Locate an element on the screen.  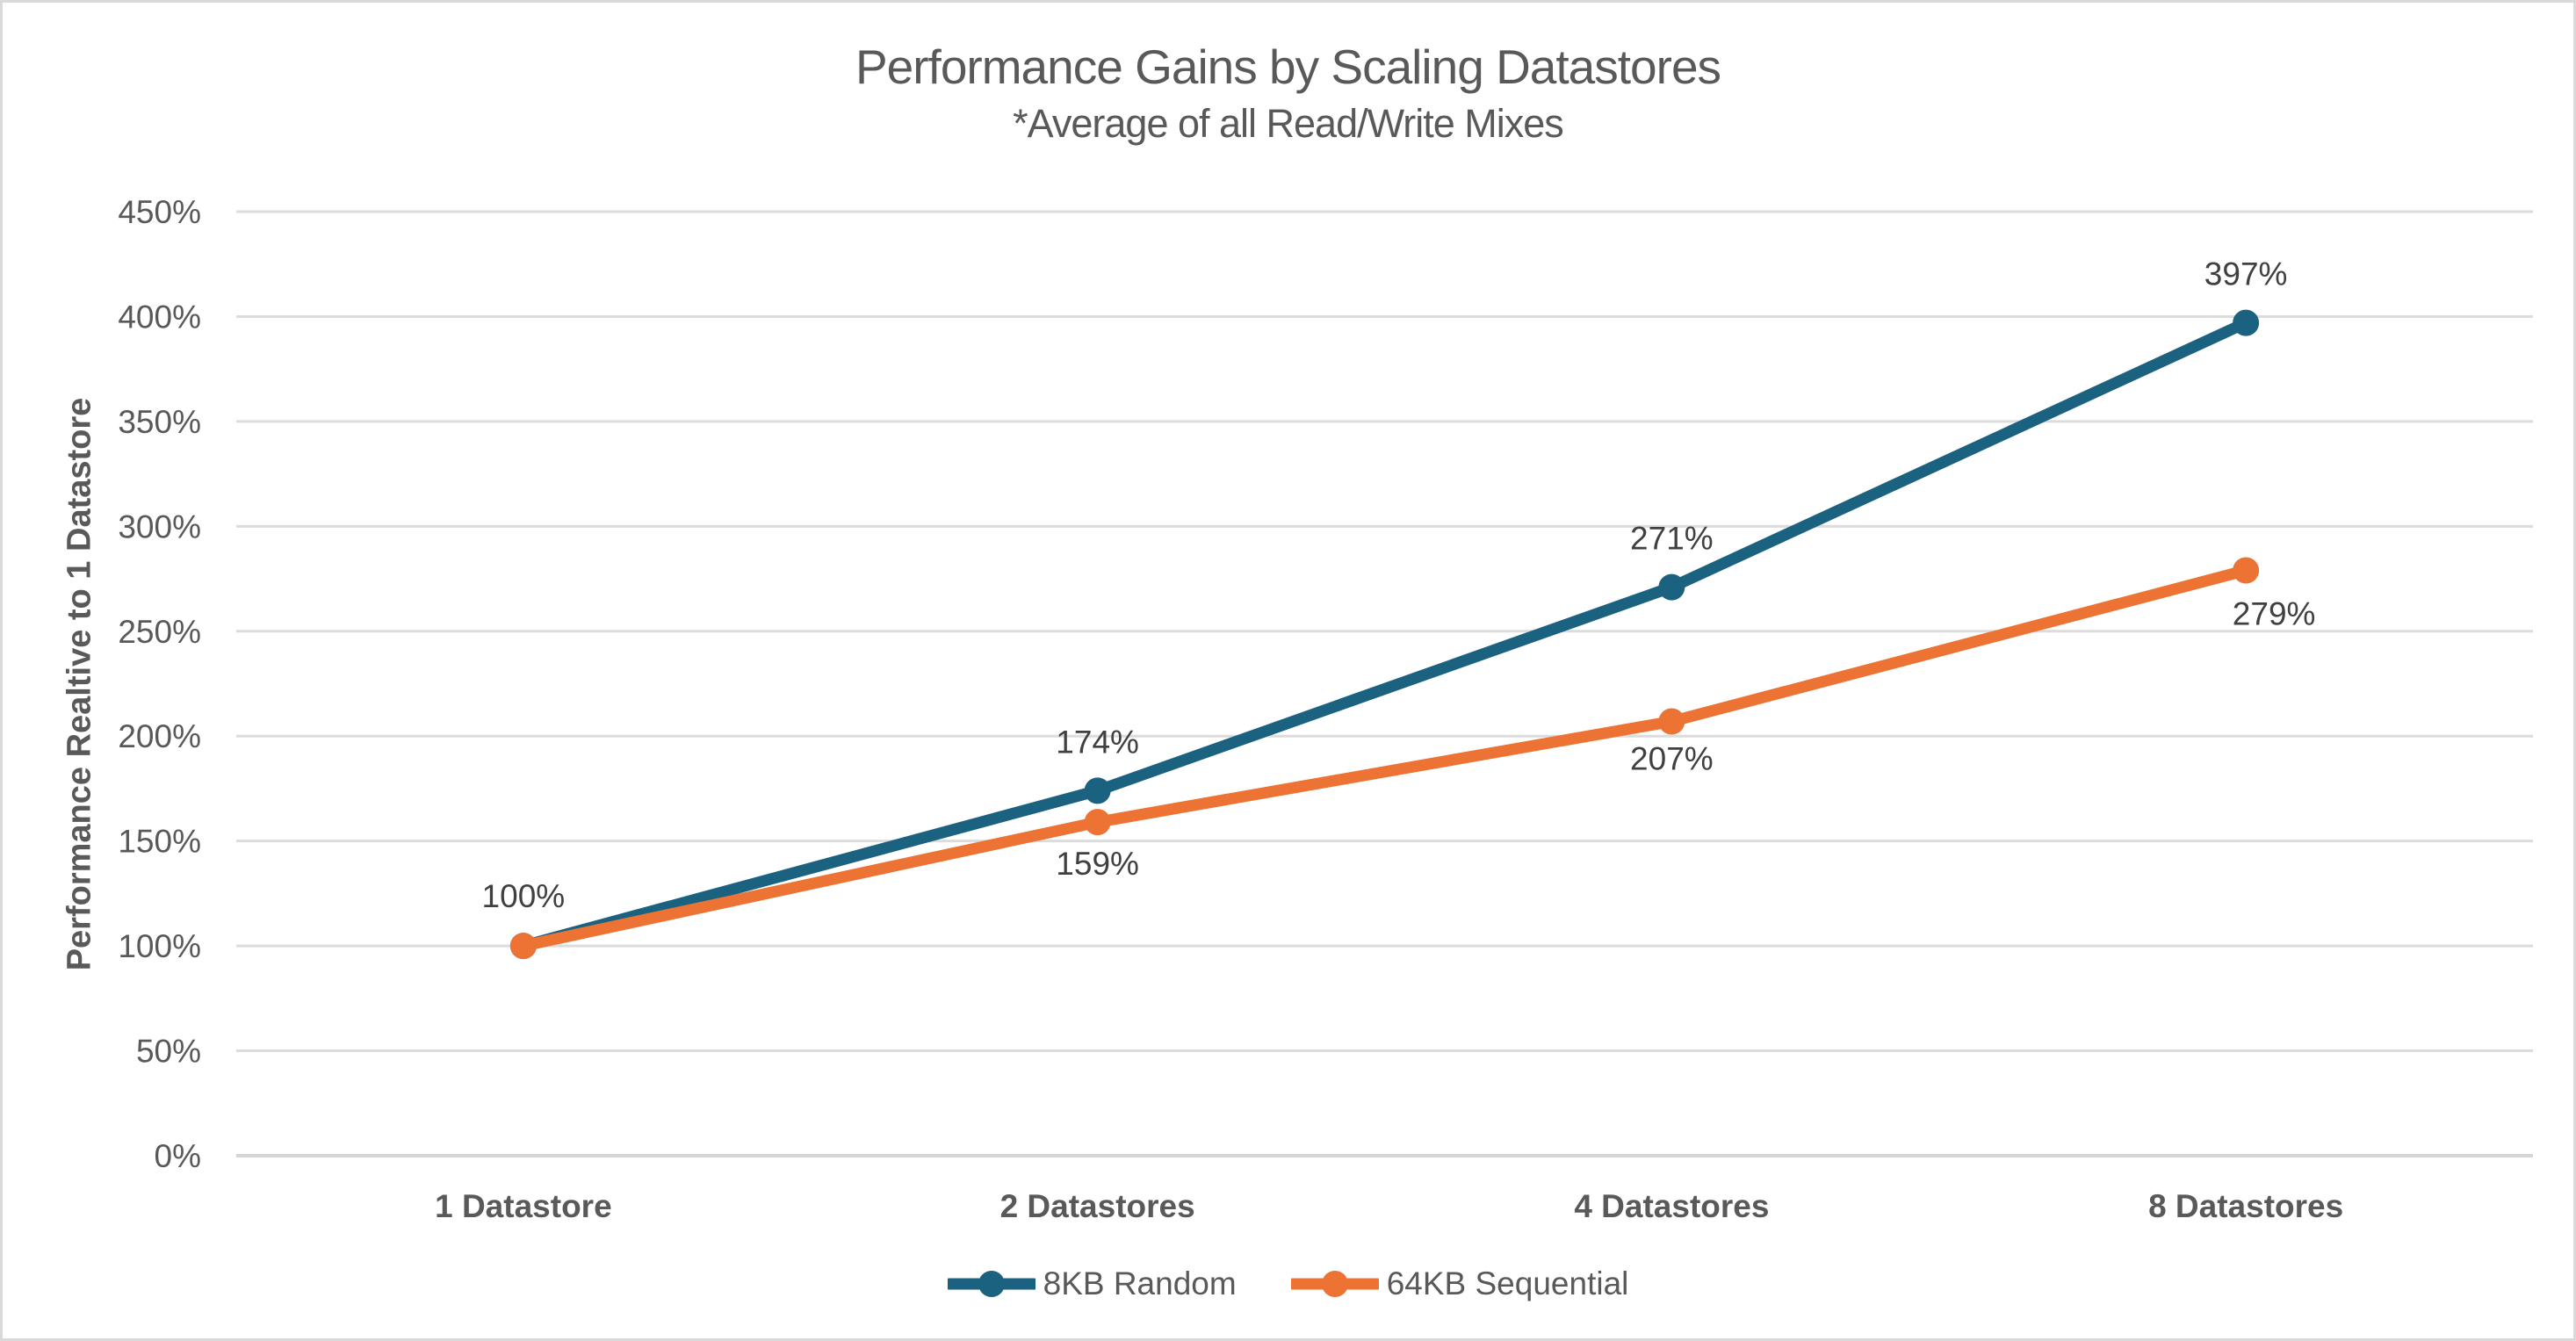
data-point-64kb-sequential-4-datastores is located at coordinates (1671, 722).